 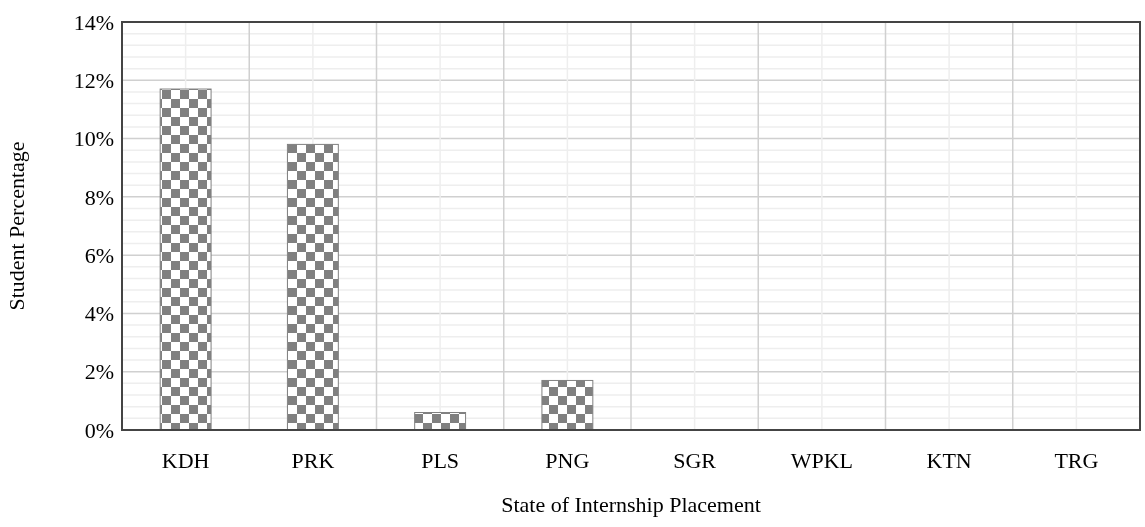 I want to click on x-tick-label: PNG, so click(x=567, y=460).